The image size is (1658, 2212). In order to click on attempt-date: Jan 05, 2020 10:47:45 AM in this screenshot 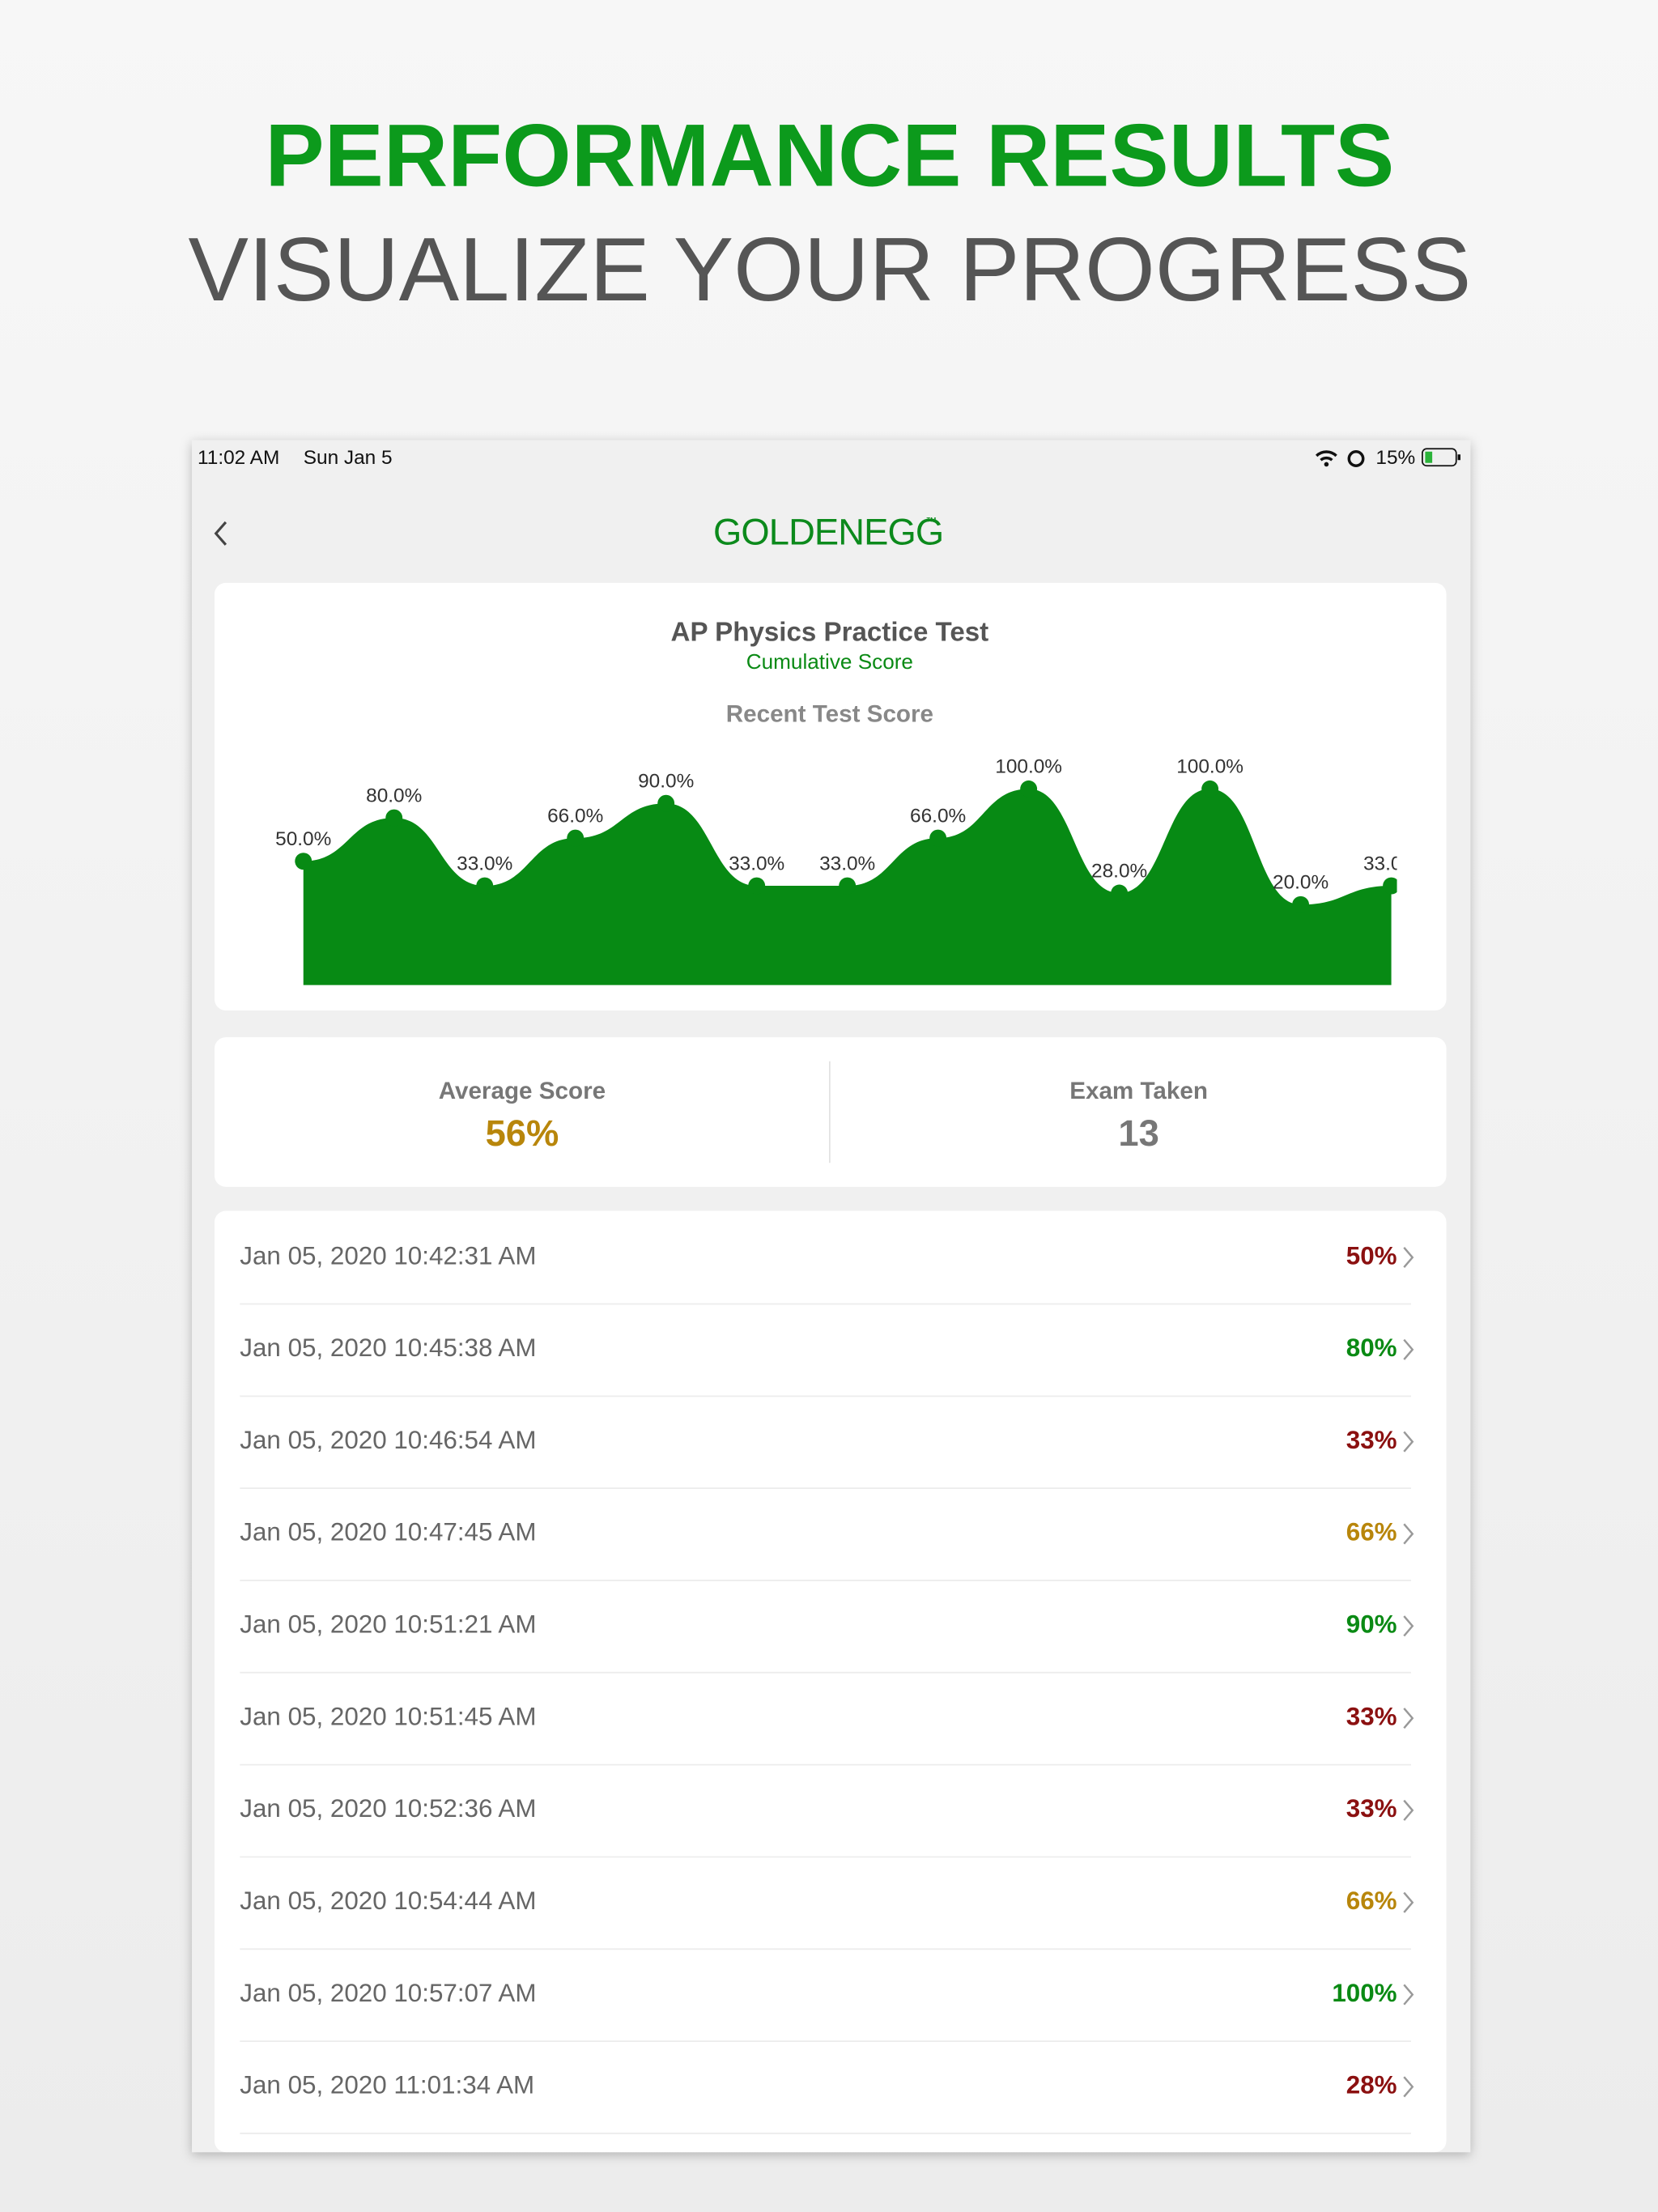, I will do `click(388, 1532)`.